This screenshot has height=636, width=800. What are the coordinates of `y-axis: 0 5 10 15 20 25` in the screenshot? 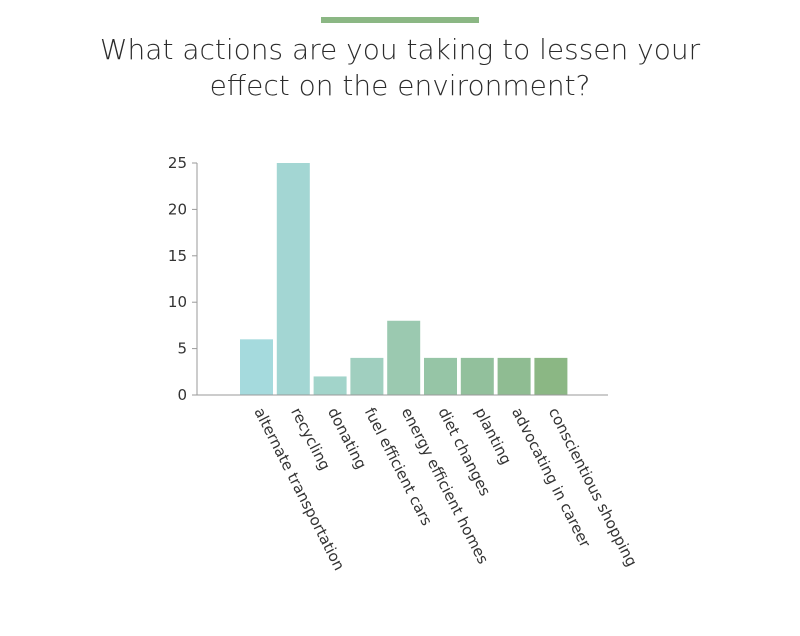 It's located at (183, 279).